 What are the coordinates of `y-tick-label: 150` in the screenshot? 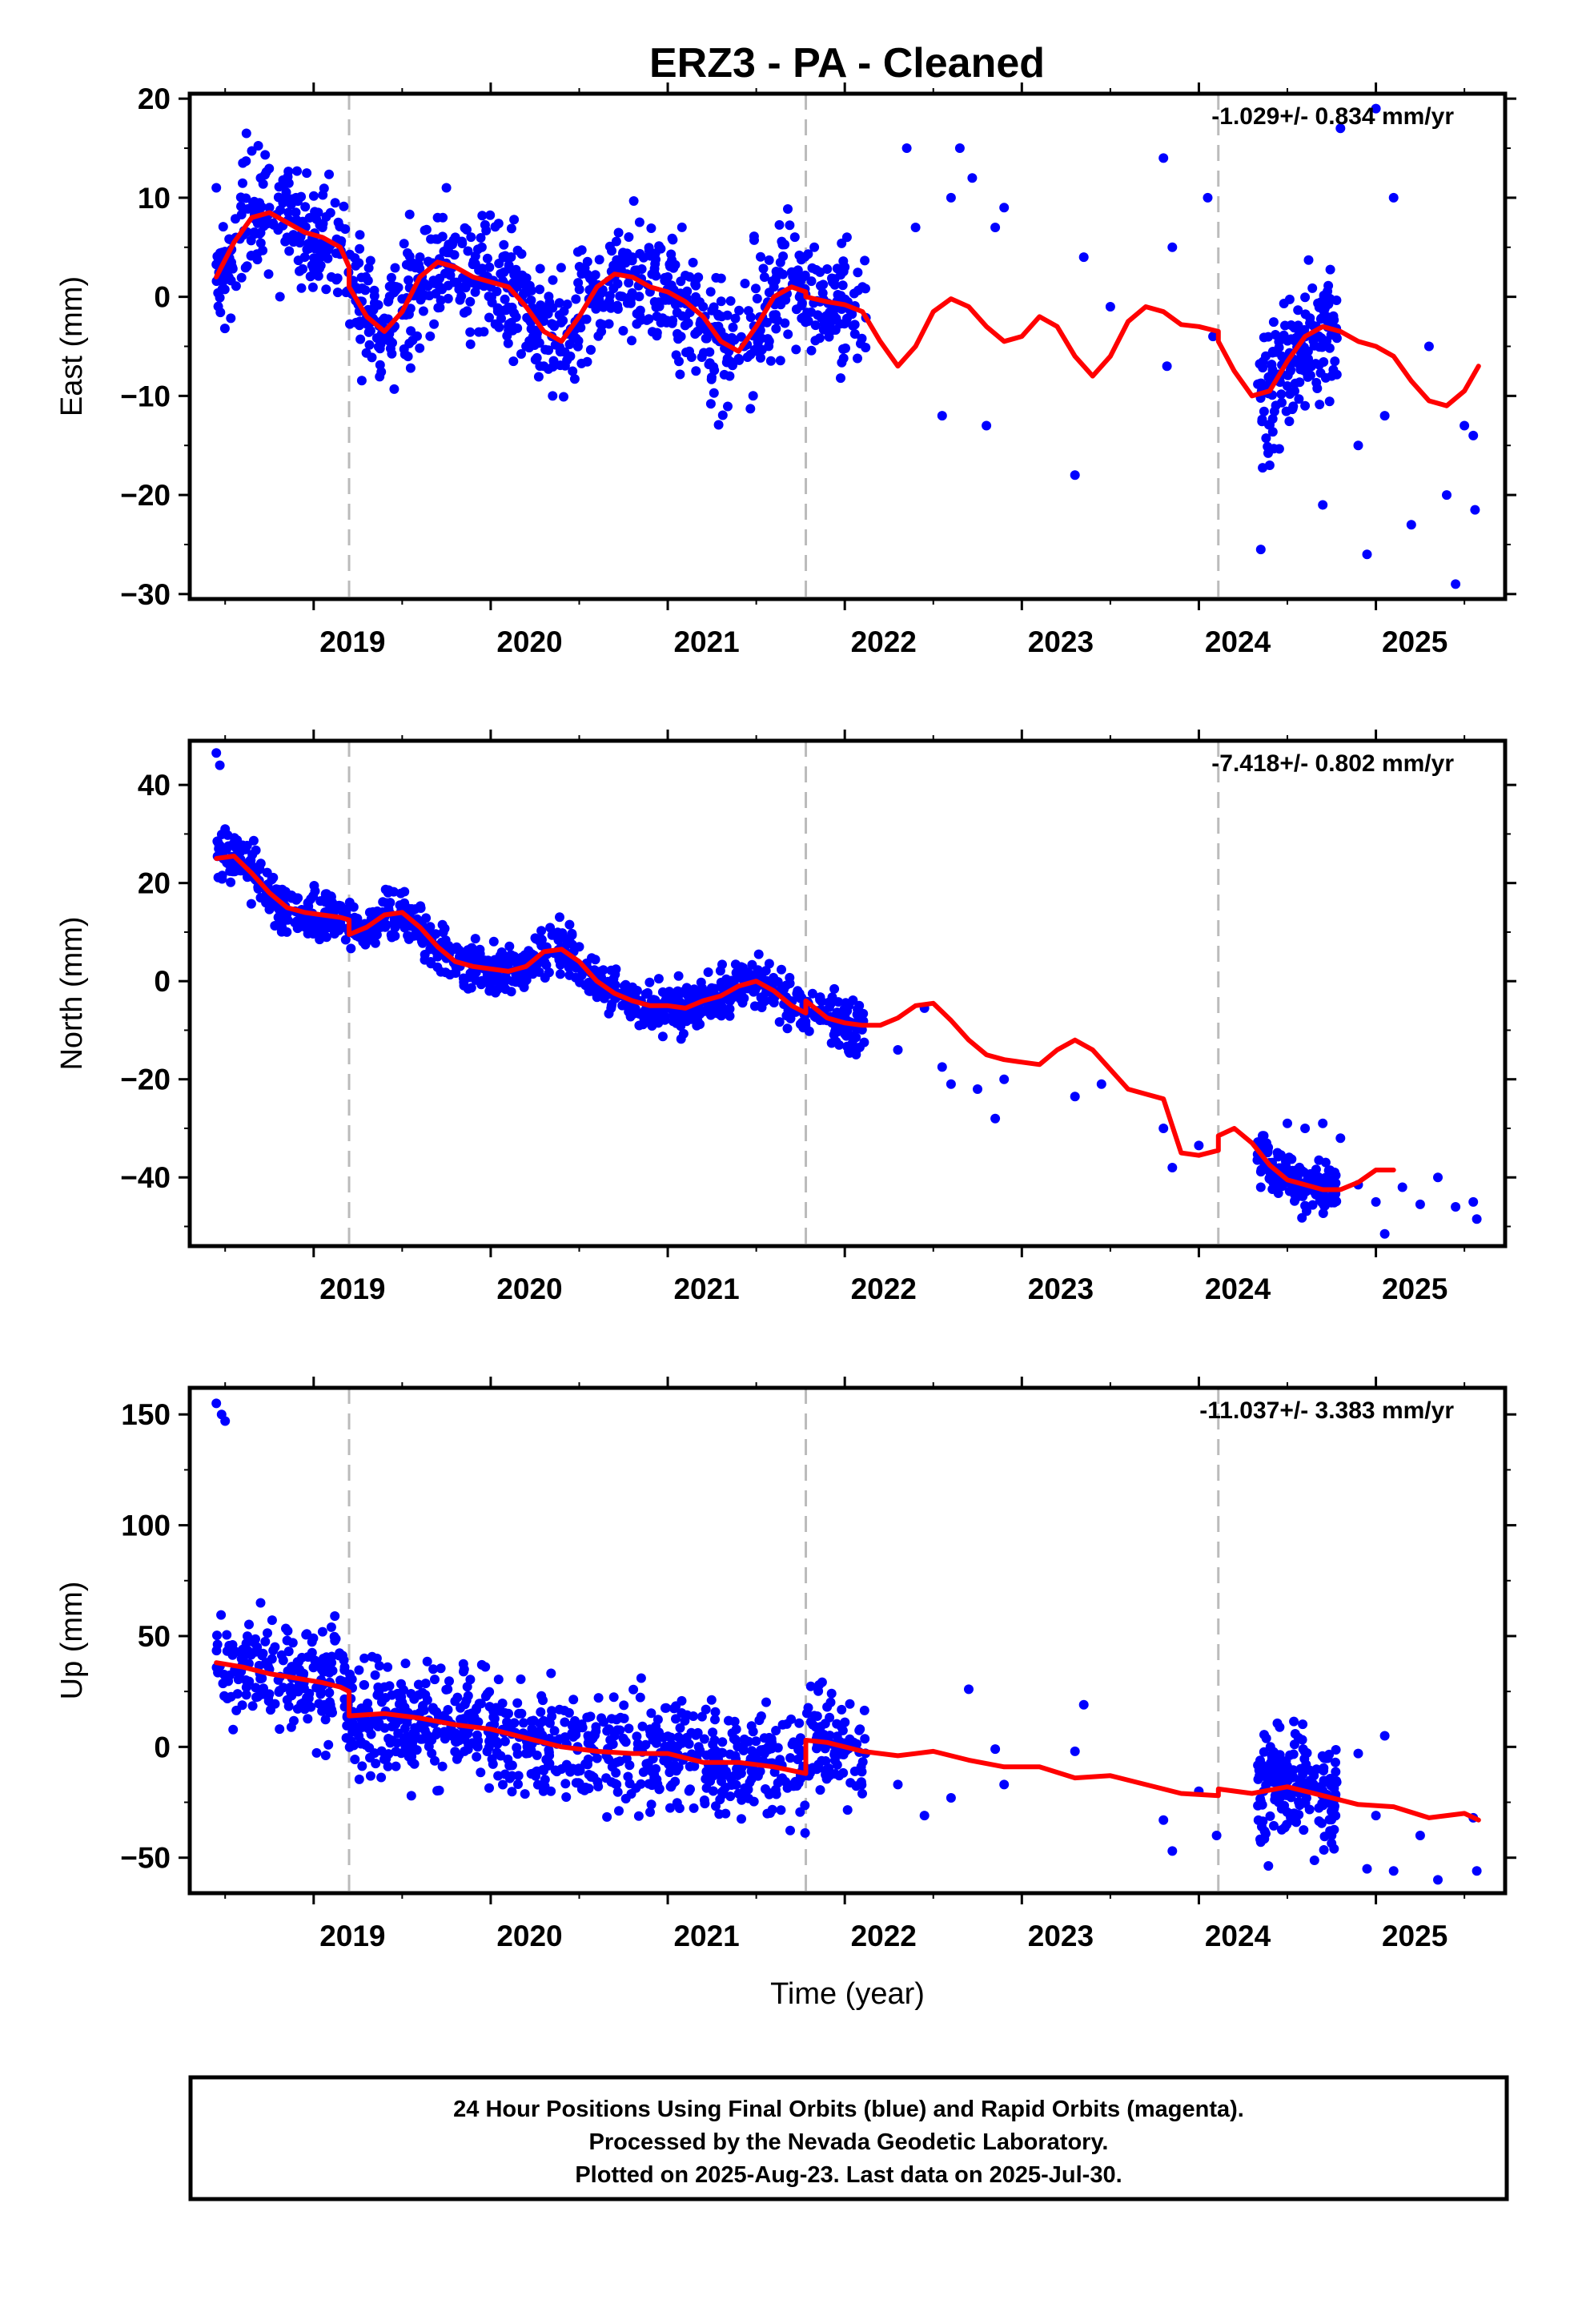 It's located at (146, 1414).